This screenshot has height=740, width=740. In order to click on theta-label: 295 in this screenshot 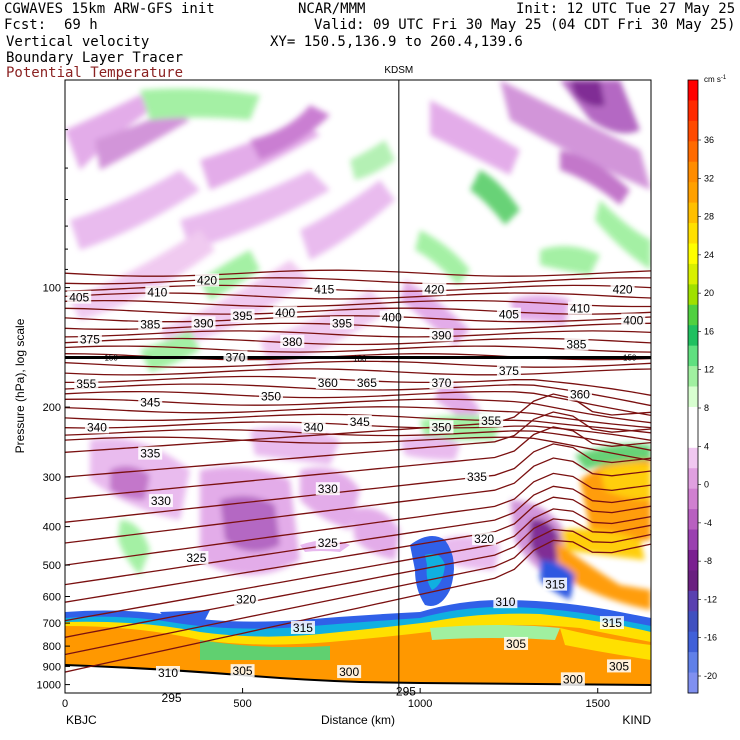, I will do `click(172, 698)`.